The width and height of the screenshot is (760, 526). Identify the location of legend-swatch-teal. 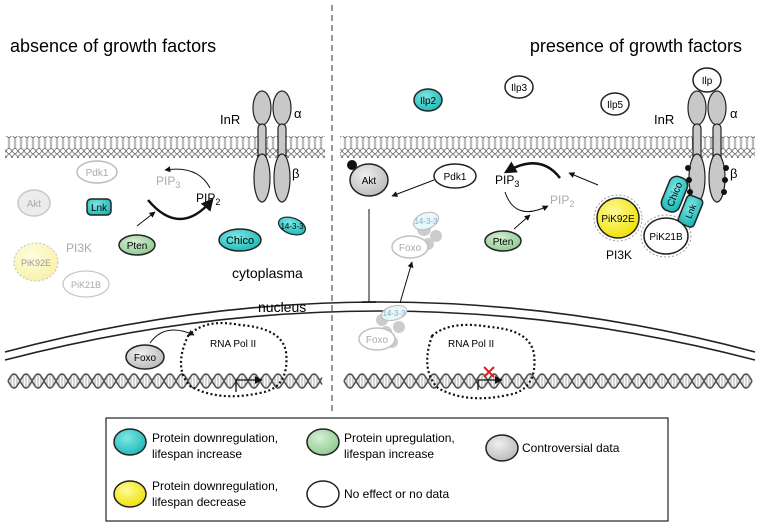
(130, 442).